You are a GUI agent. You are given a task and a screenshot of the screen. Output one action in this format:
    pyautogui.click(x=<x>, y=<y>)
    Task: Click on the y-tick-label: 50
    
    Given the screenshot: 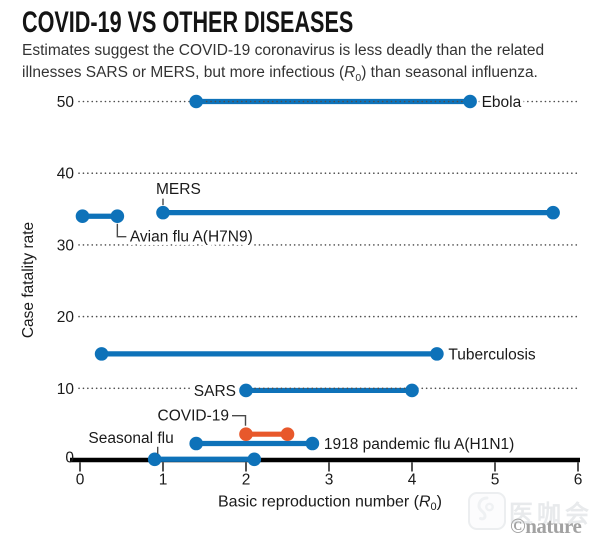 What is the action you would take?
    pyautogui.click(x=66, y=102)
    